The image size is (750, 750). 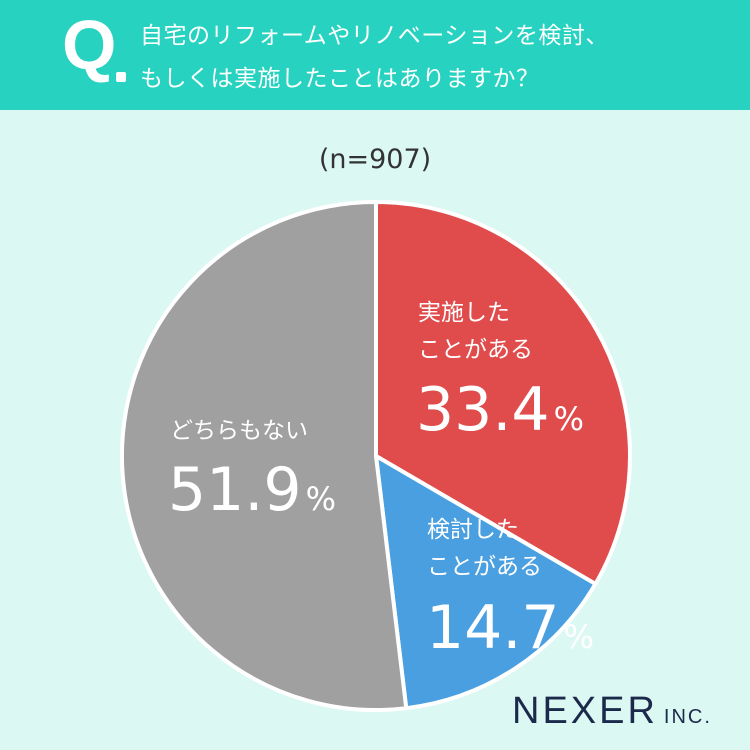 What do you see at coordinates (493, 628) in the screenshot?
I see `slice-value-considered-number: 14.7` at bounding box center [493, 628].